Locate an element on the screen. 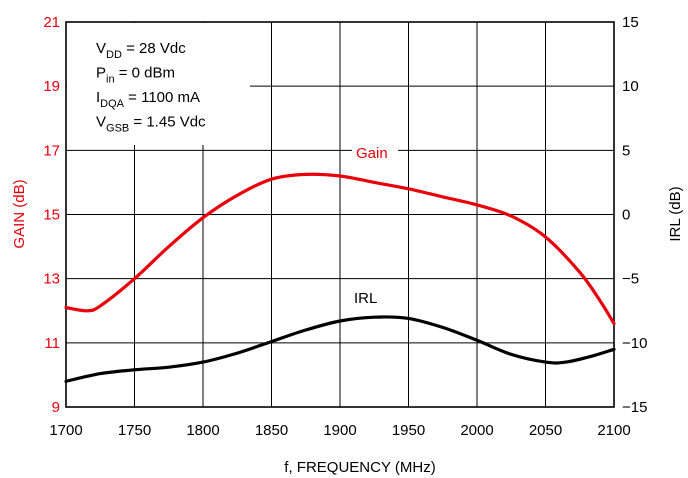  left-tick-label: 15 is located at coordinates (51, 215).